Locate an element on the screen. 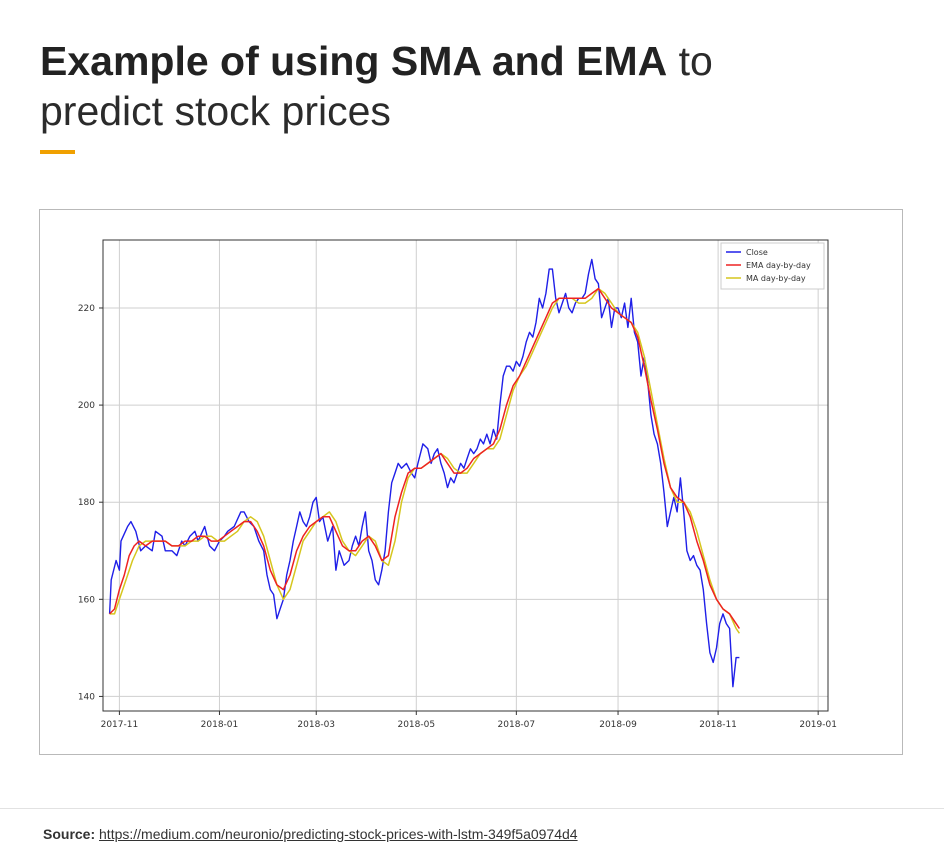 This screenshot has height=867, width=944. y-tick-label: 160 is located at coordinates (86, 600).